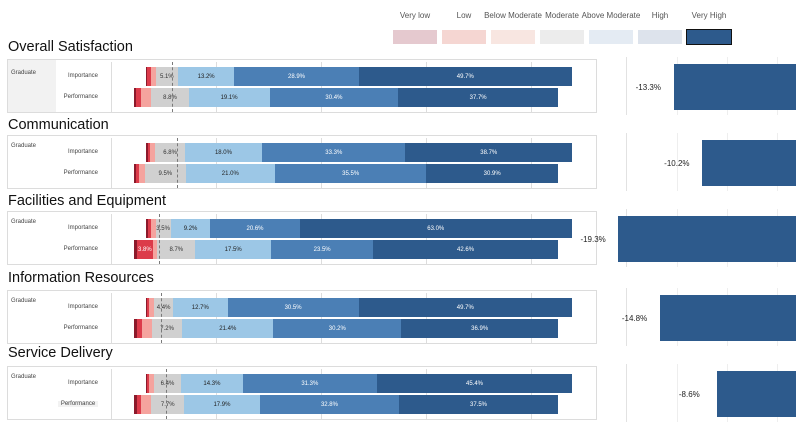 This screenshot has height=422, width=800. What do you see at coordinates (415, 23) in the screenshot?
I see `legend-item: Very low` at bounding box center [415, 23].